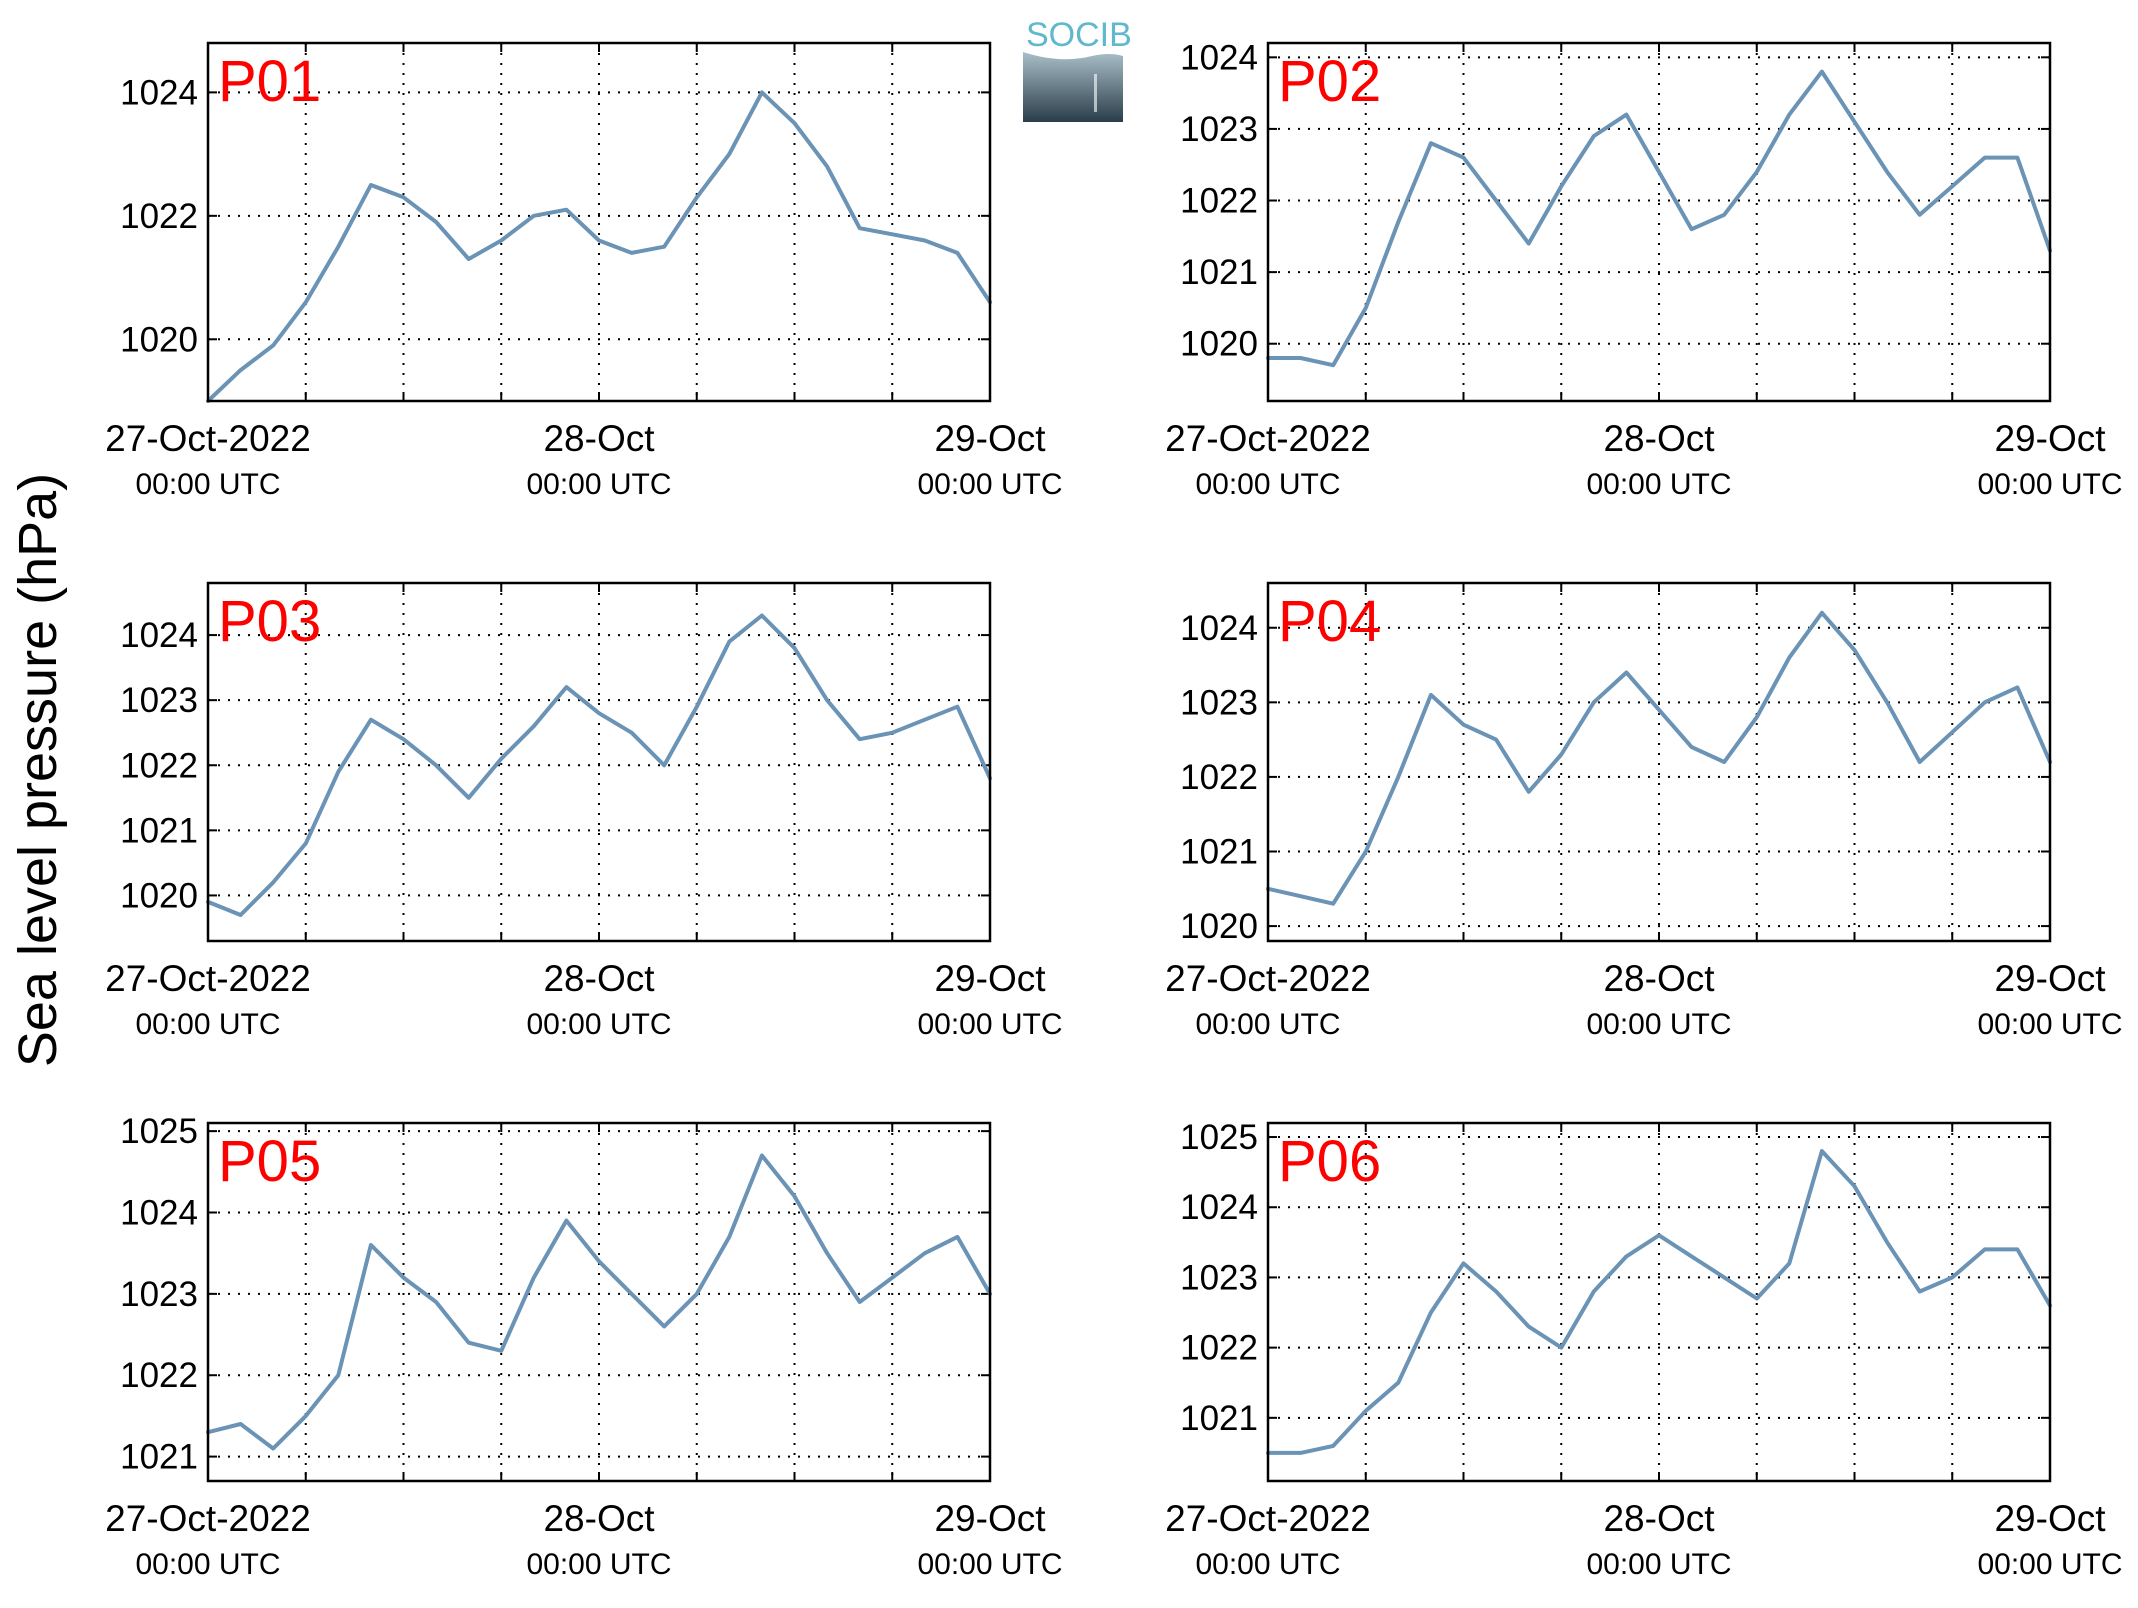  Describe the element at coordinates (1329, 621) in the screenshot. I see `panel-label: P04` at that location.